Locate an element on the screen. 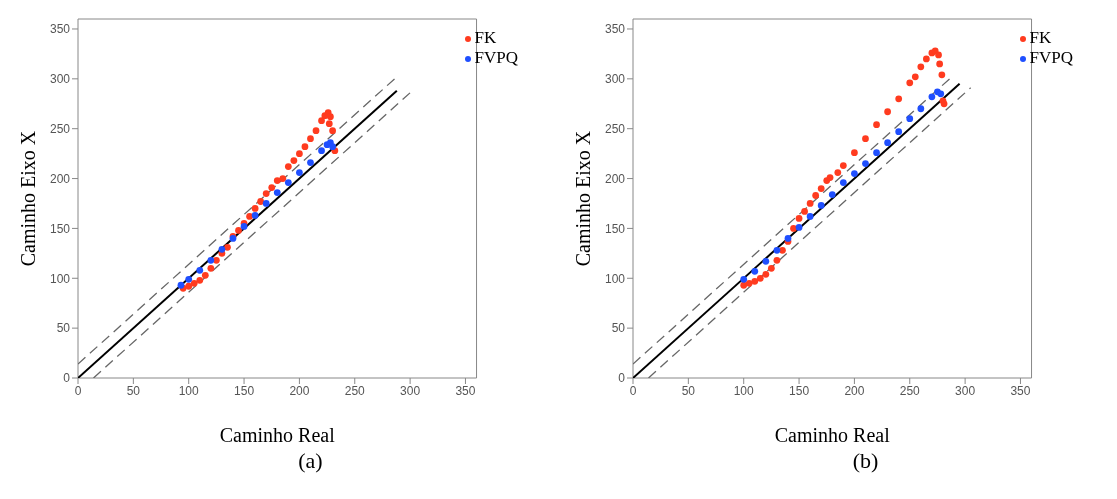 The image size is (1117, 499). text: (a) is located at coordinates (310, 461).